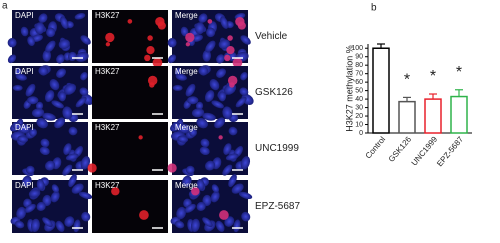  I want to click on row-label: EPZ-5687, so click(277, 206).